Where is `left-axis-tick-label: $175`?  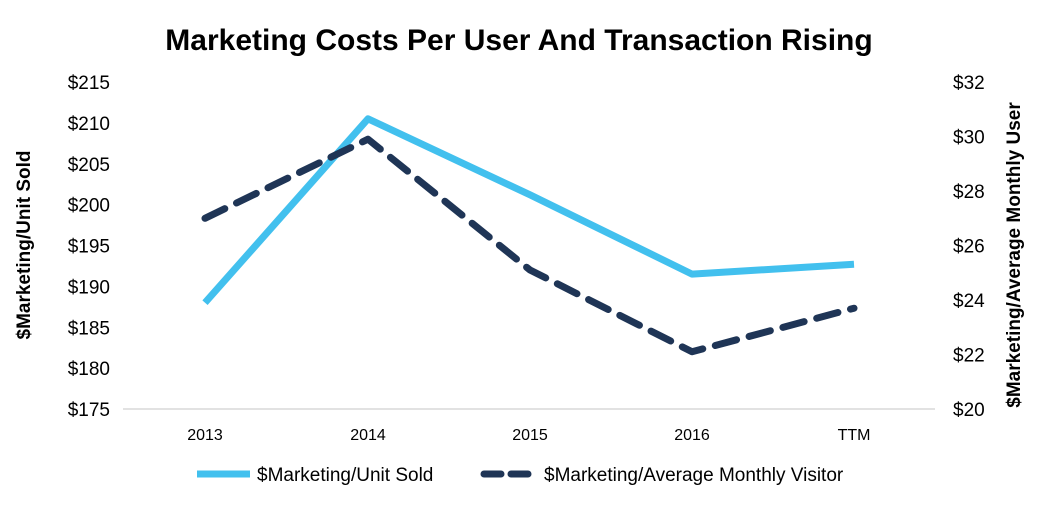 left-axis-tick-label: $175 is located at coordinates (89, 410).